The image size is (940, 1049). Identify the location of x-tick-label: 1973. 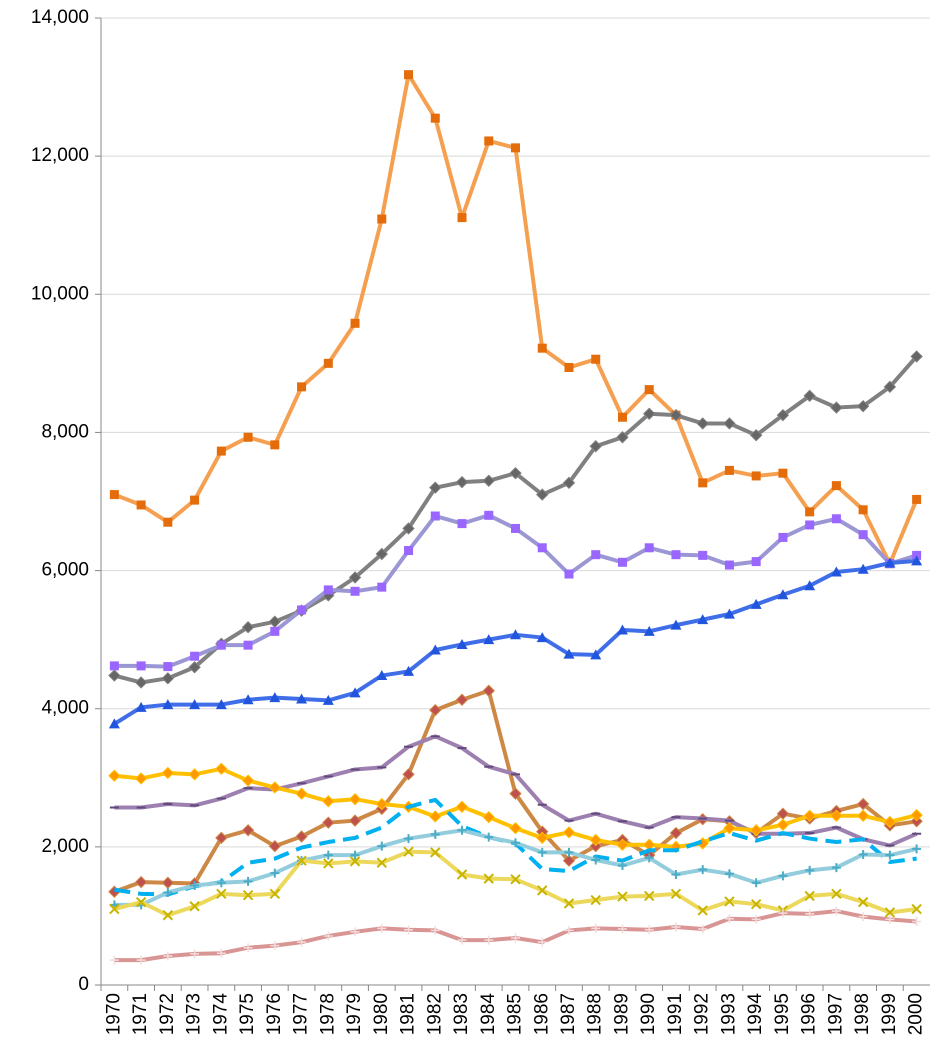
(194, 1014).